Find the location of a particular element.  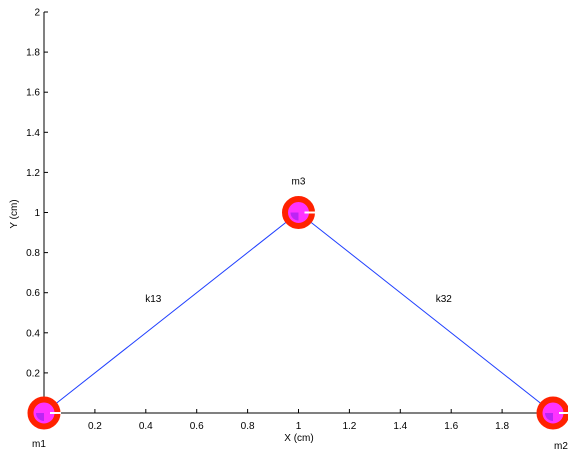

mass-m2: m2 is located at coordinates (554, 426).